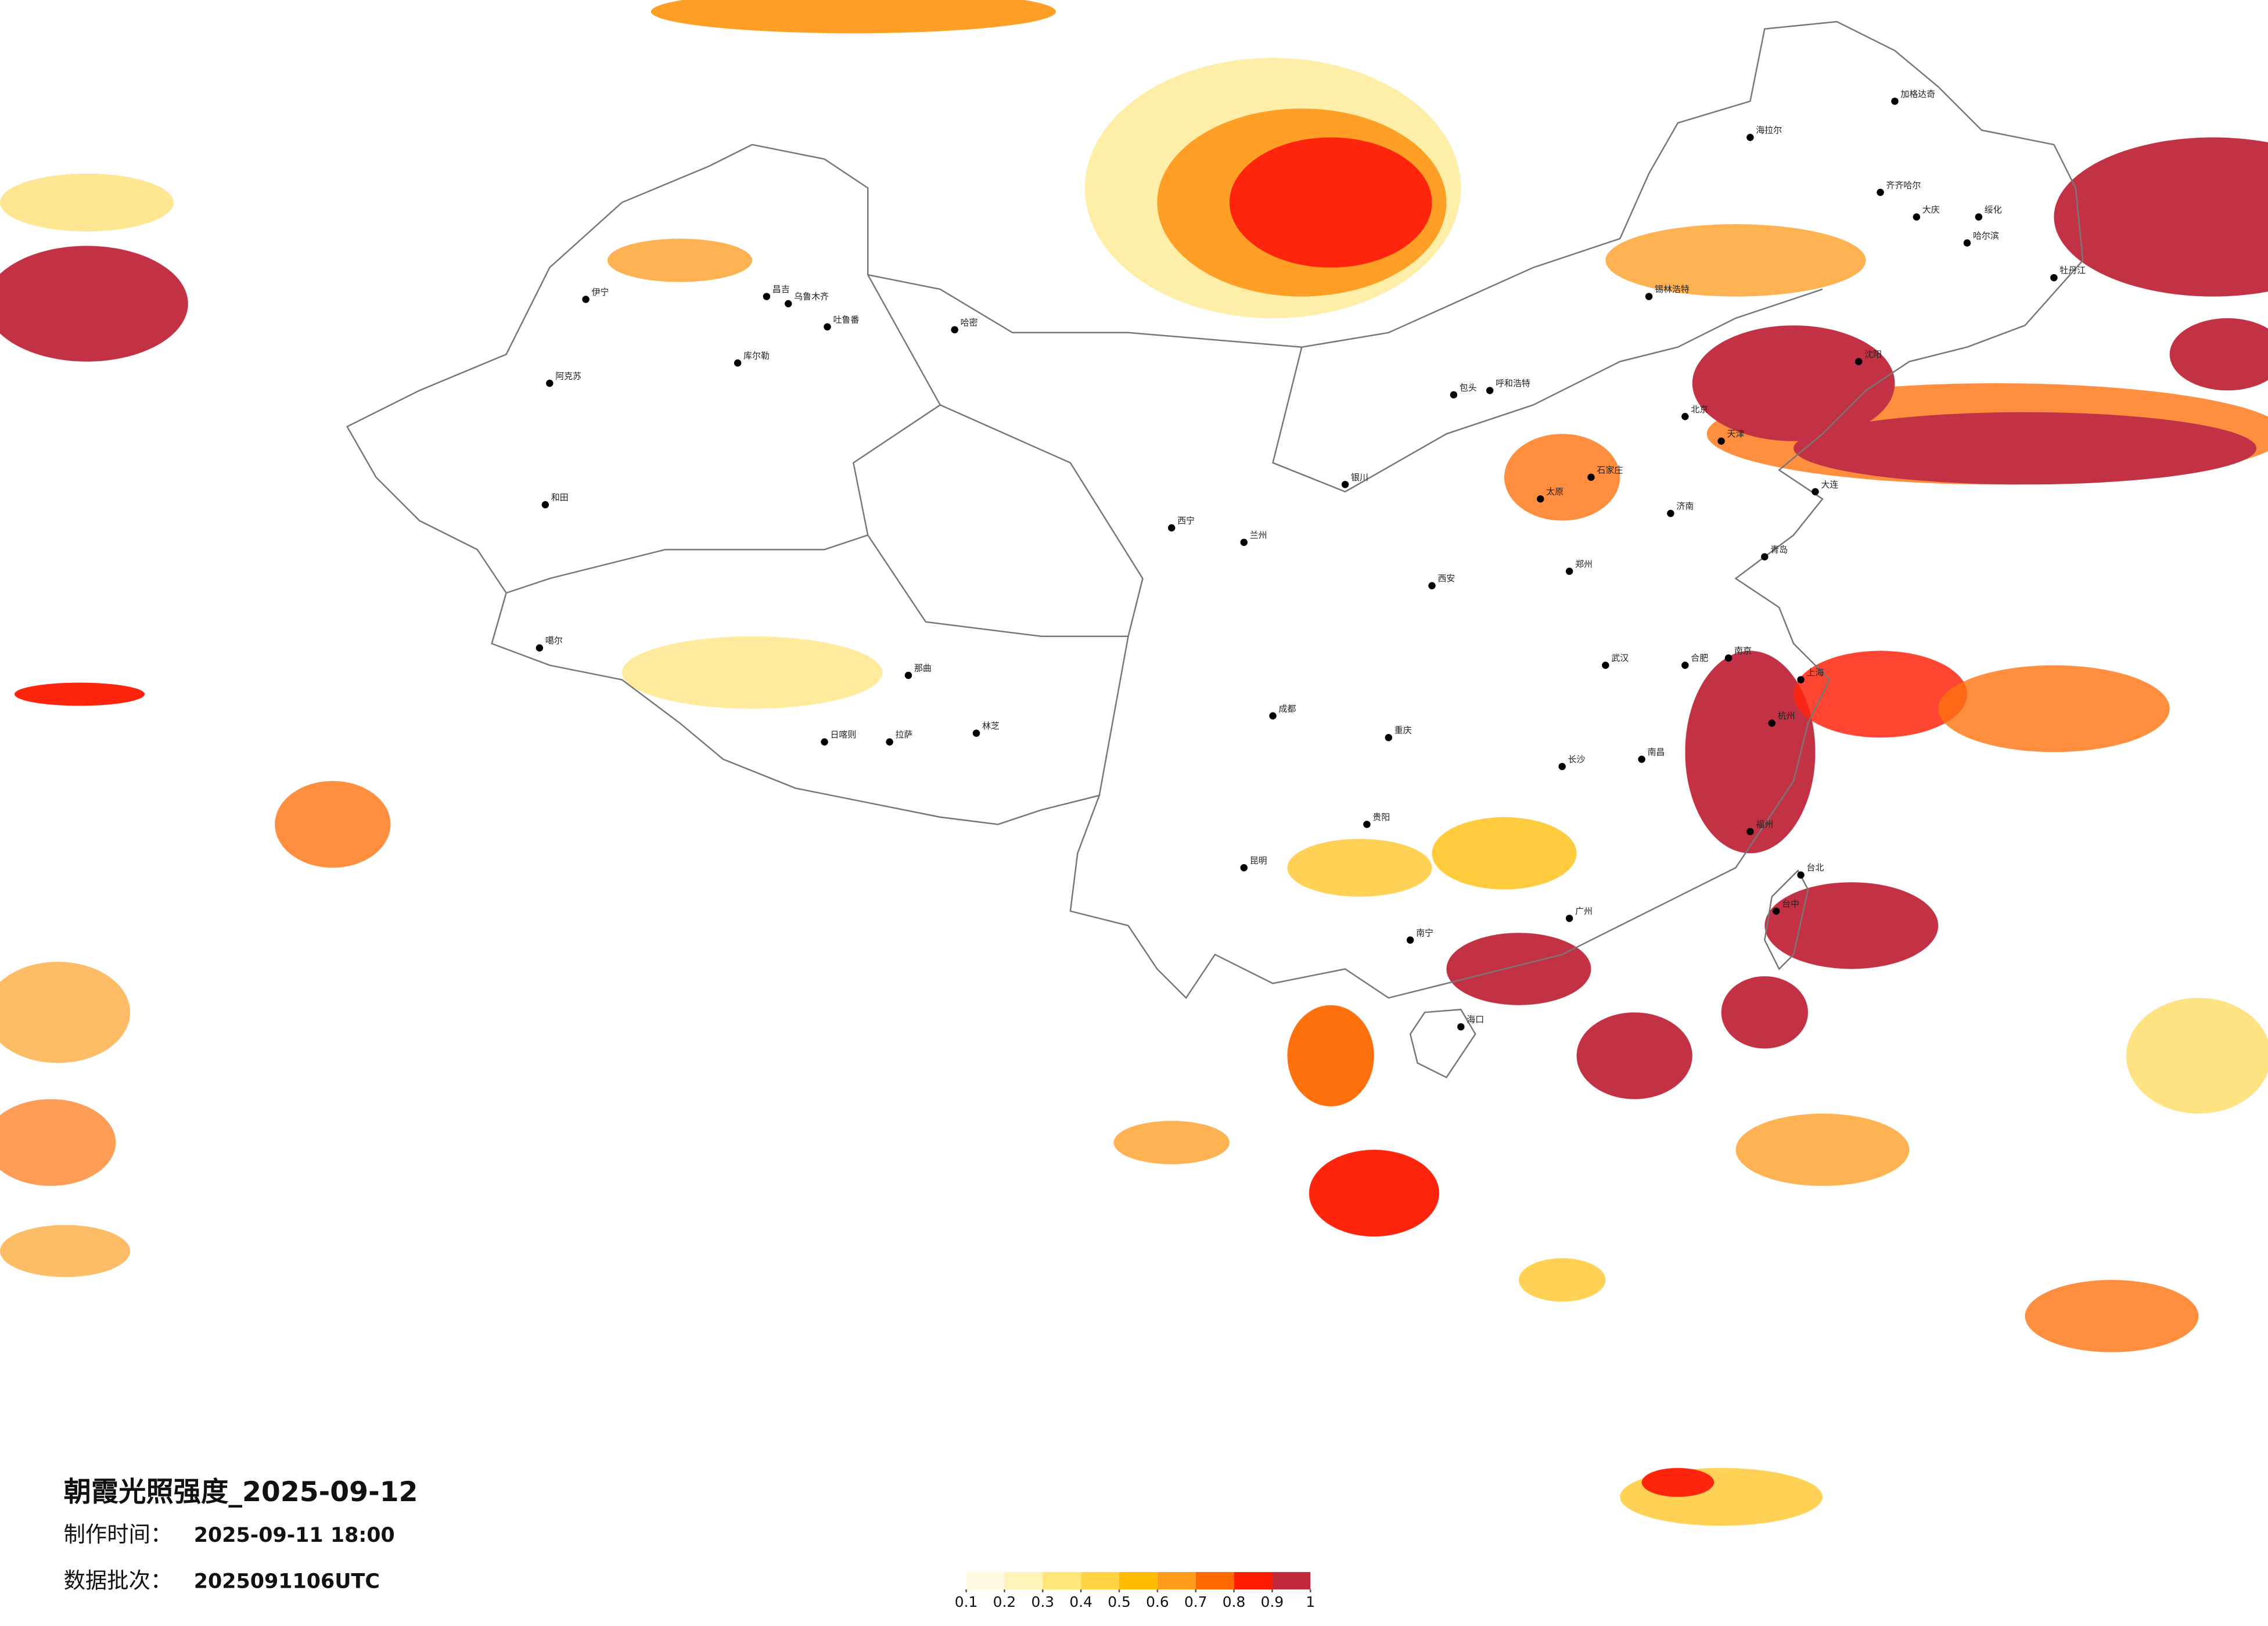  Describe the element at coordinates (1234, 1601) in the screenshot. I see `legend-tick-label: 0.8` at that location.